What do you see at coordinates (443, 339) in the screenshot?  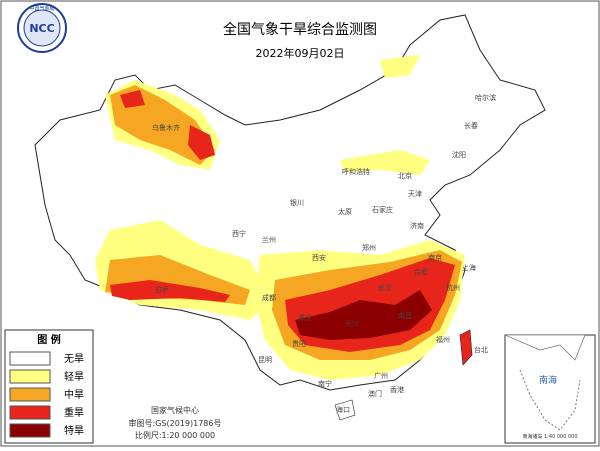 I see `city-label: 福州` at bounding box center [443, 339].